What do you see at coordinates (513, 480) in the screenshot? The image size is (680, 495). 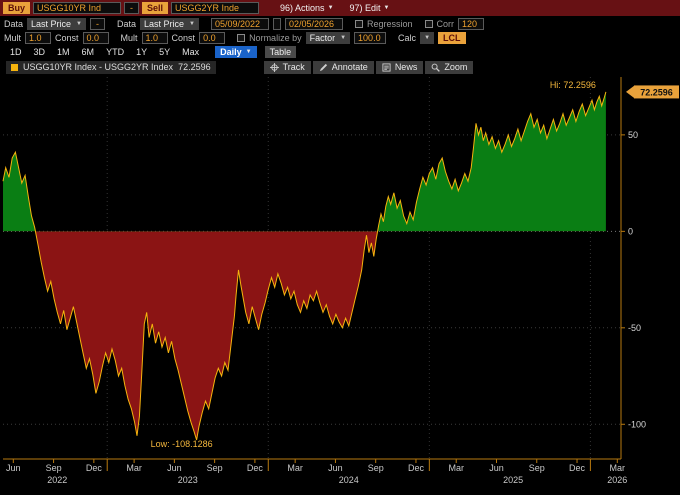 I see `year-axis-label: 2025` at bounding box center [513, 480].